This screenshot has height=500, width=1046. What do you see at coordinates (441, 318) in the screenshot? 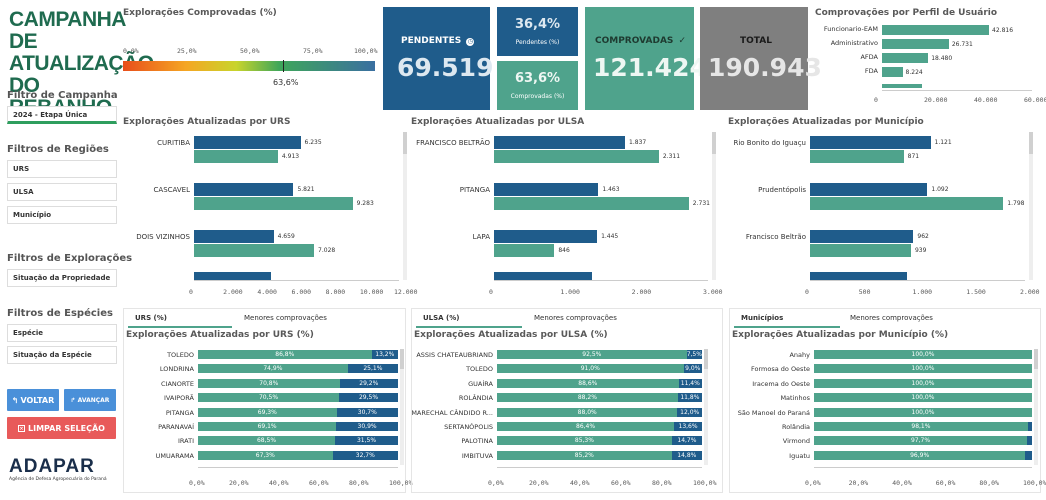
I see `tab-ulsa-pct: ULSA (%)` at bounding box center [441, 318].